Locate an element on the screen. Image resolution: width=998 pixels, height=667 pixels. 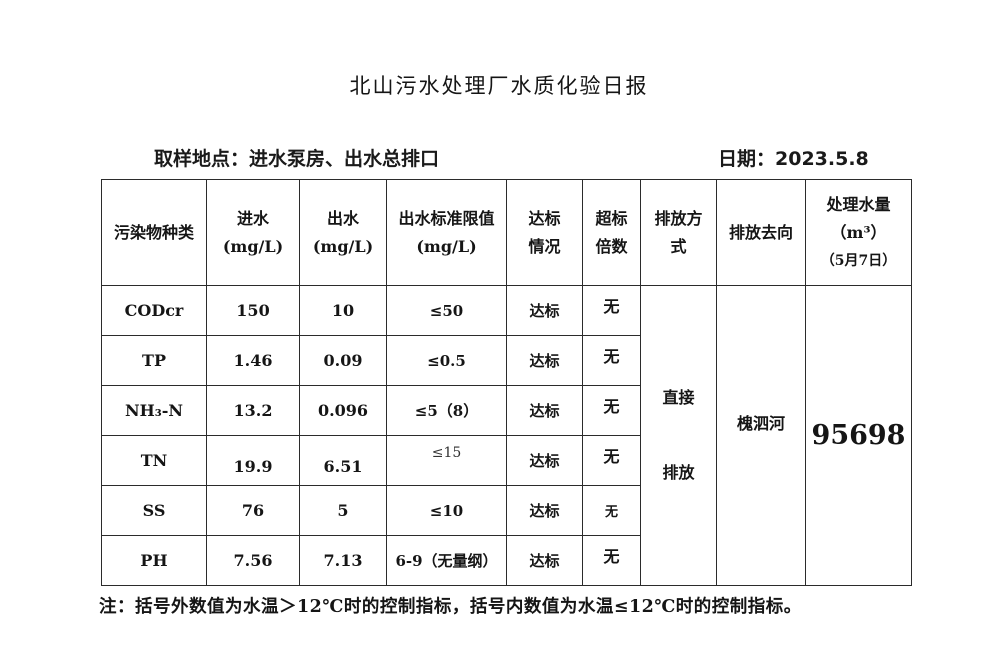
table-row-nh3n: NH₃-N 13.2 0.096 ≤5（8） 达标 无 is located at coordinates (506, 410).